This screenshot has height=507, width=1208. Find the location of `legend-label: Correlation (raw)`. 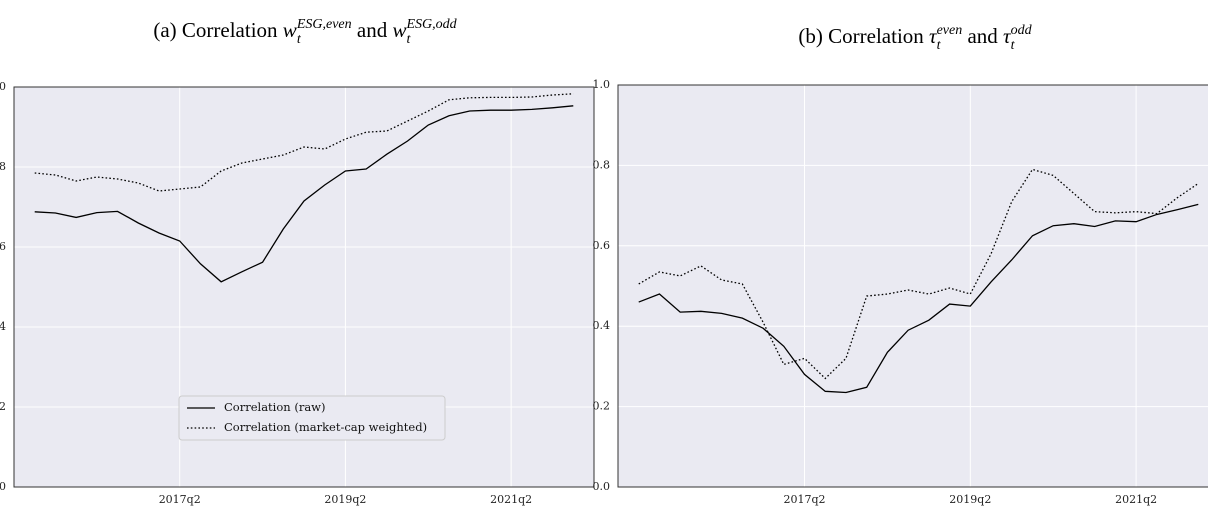

legend-label: Correlation (raw) is located at coordinates (275, 407).